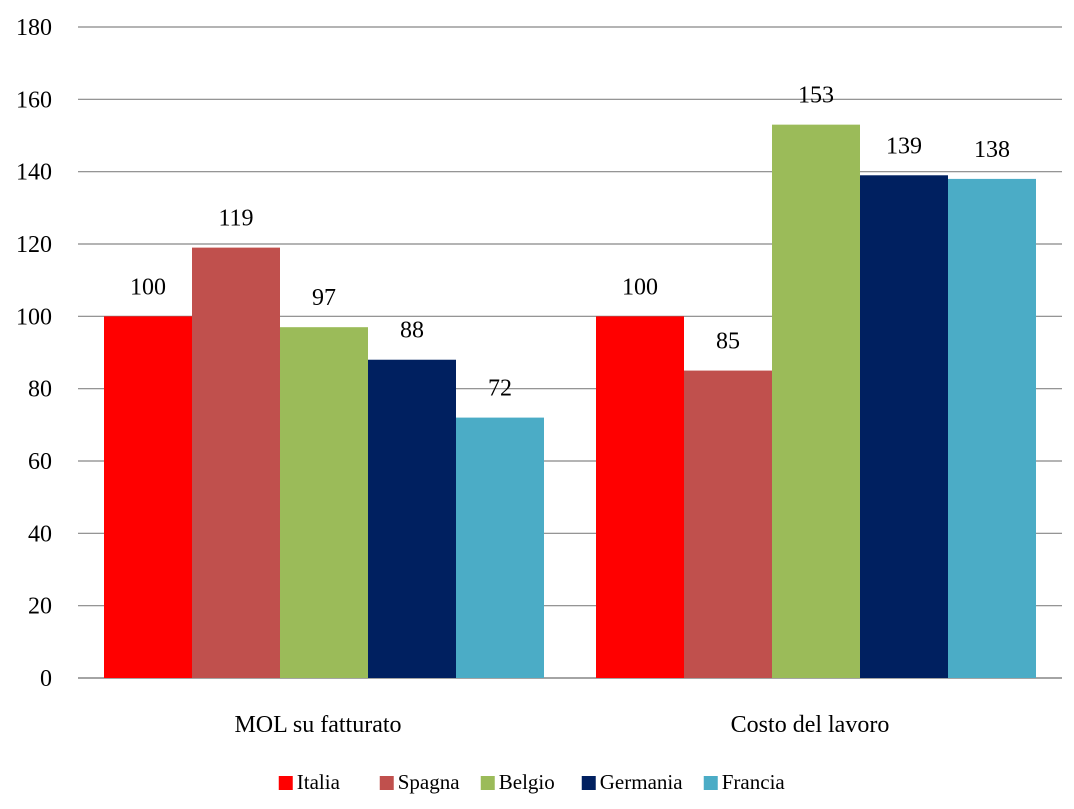  Describe the element at coordinates (34, 28) in the screenshot. I see `y-tick-label: 180` at that location.